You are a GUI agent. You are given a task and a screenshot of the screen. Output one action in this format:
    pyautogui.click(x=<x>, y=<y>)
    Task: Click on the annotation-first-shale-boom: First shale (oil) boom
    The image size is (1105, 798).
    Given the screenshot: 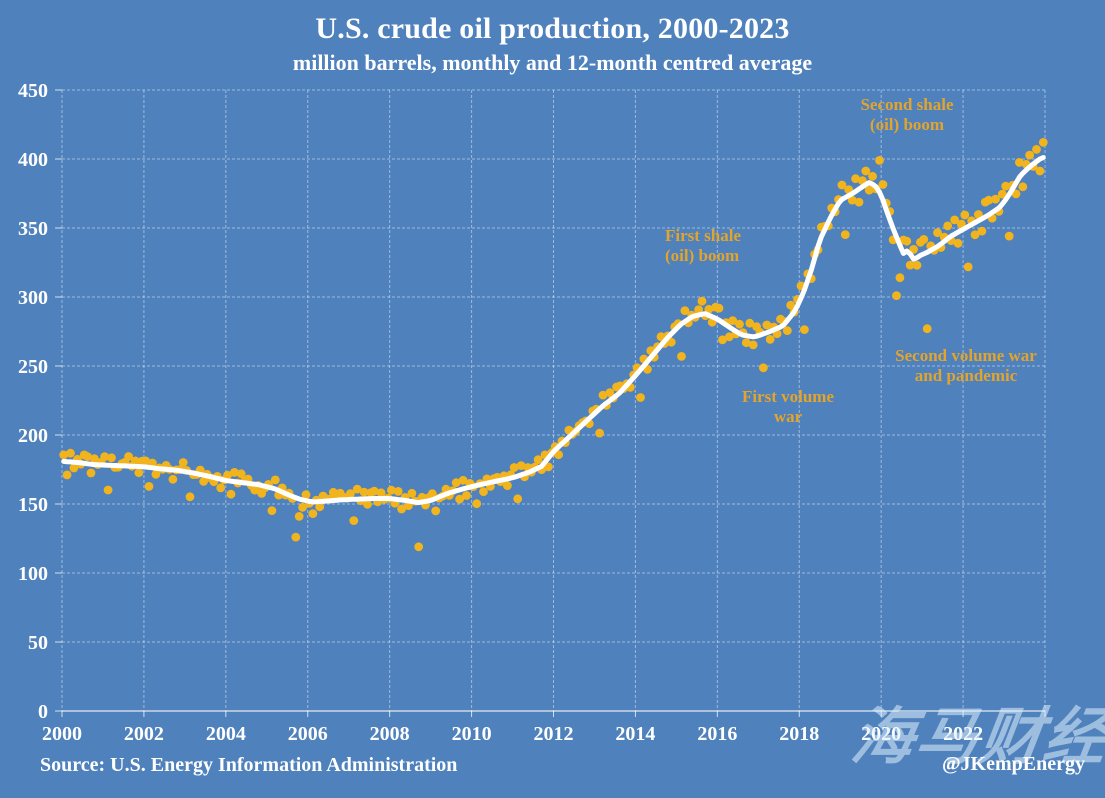 What is the action you would take?
    pyautogui.click(x=765, y=246)
    